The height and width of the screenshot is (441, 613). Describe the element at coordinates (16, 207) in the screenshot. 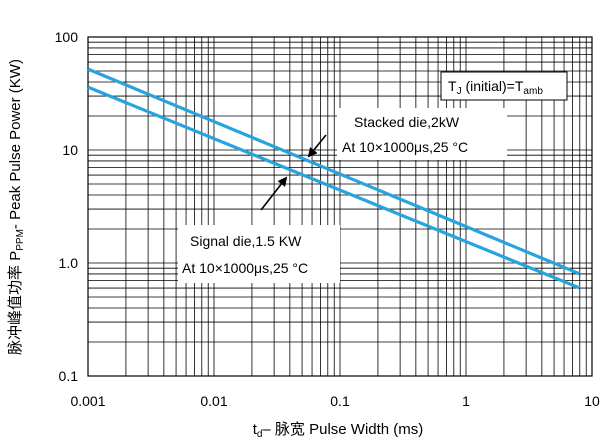

I see `y-axis-label: 脉冲峰值功率 PPPM- Peak Pulse Power (KW)` at that location.